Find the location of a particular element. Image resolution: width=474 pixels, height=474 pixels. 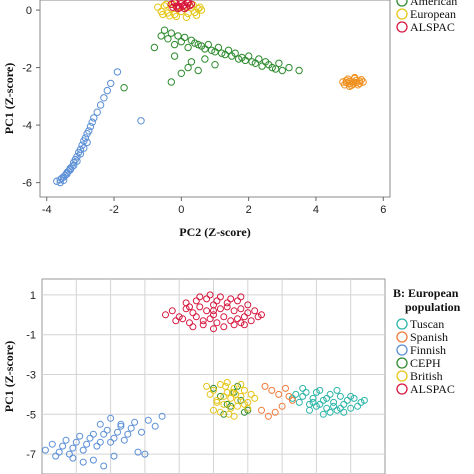

y-tick-label: -7 is located at coordinates (31, 455).